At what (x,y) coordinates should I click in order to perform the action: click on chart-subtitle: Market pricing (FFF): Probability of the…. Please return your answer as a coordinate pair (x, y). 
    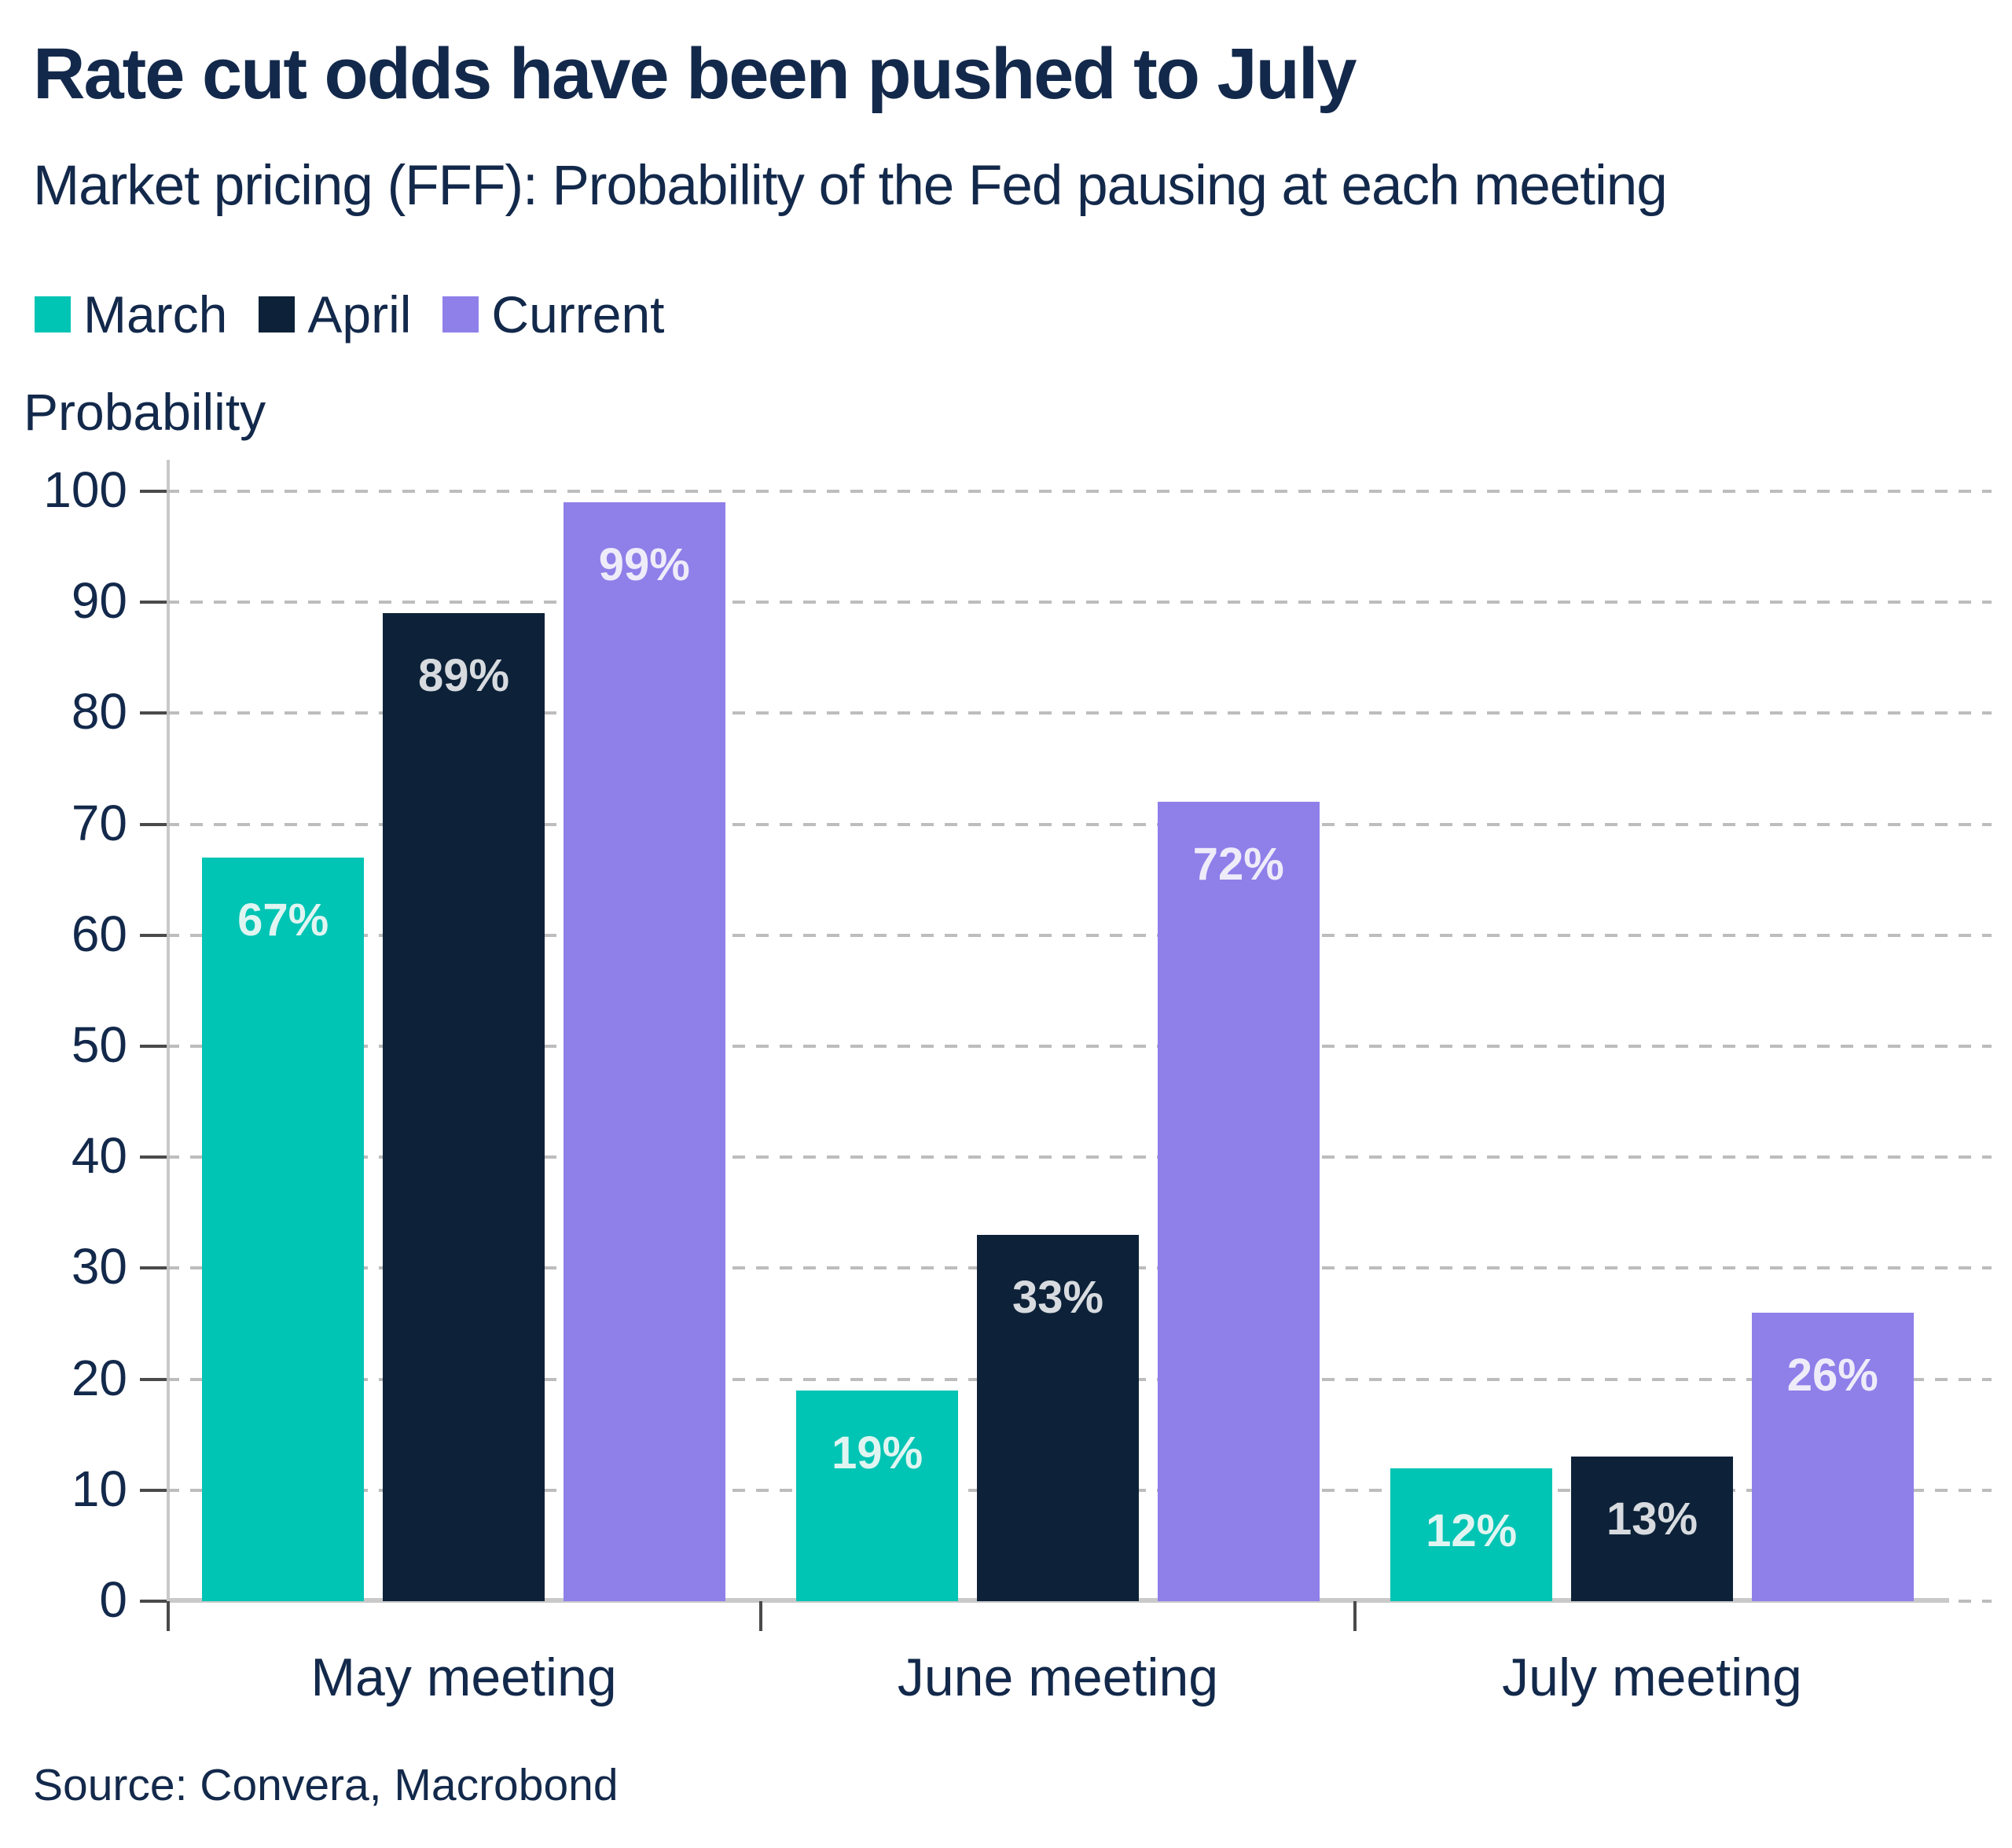
    Looking at the image, I should click on (850, 186).